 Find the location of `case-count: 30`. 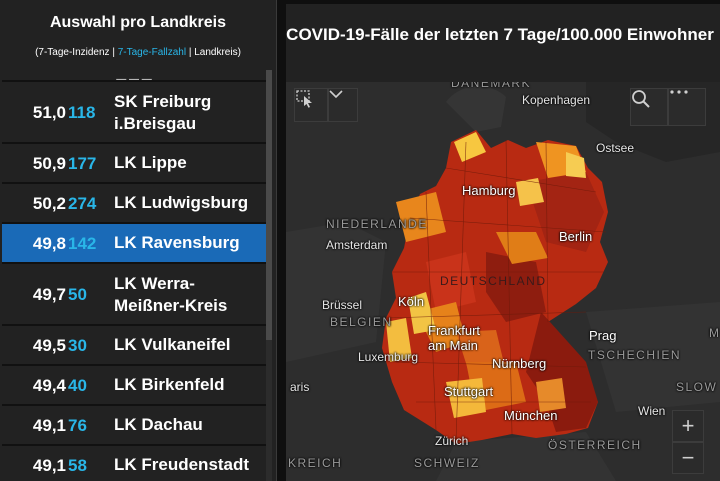

case-count: 30 is located at coordinates (77, 345).